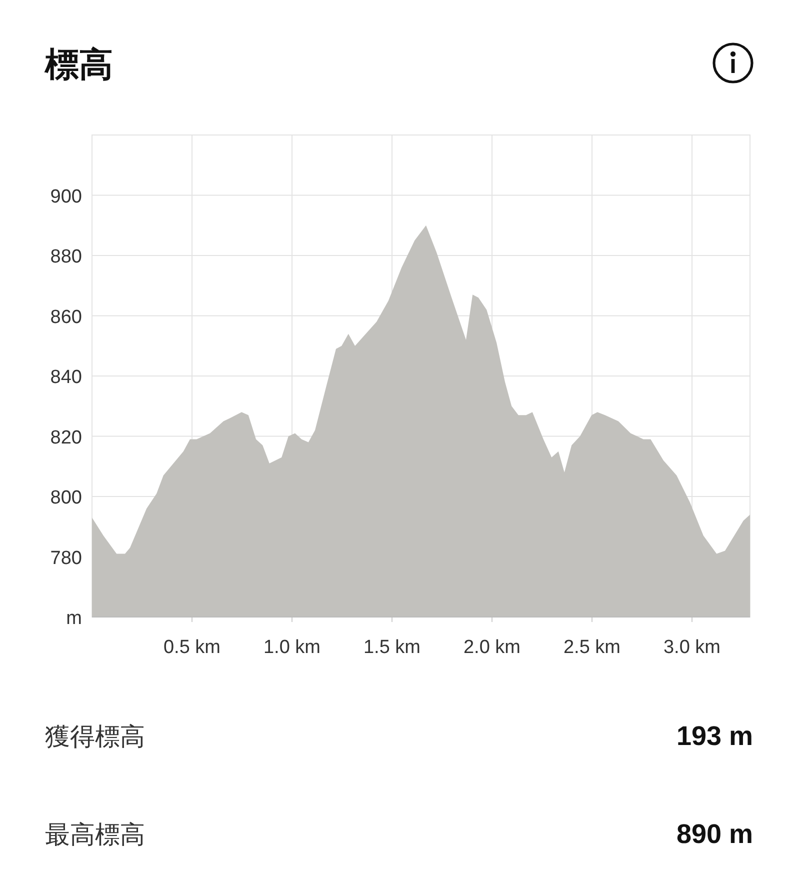  Describe the element at coordinates (714, 736) in the screenshot. I see `text: 193 m` at that location.